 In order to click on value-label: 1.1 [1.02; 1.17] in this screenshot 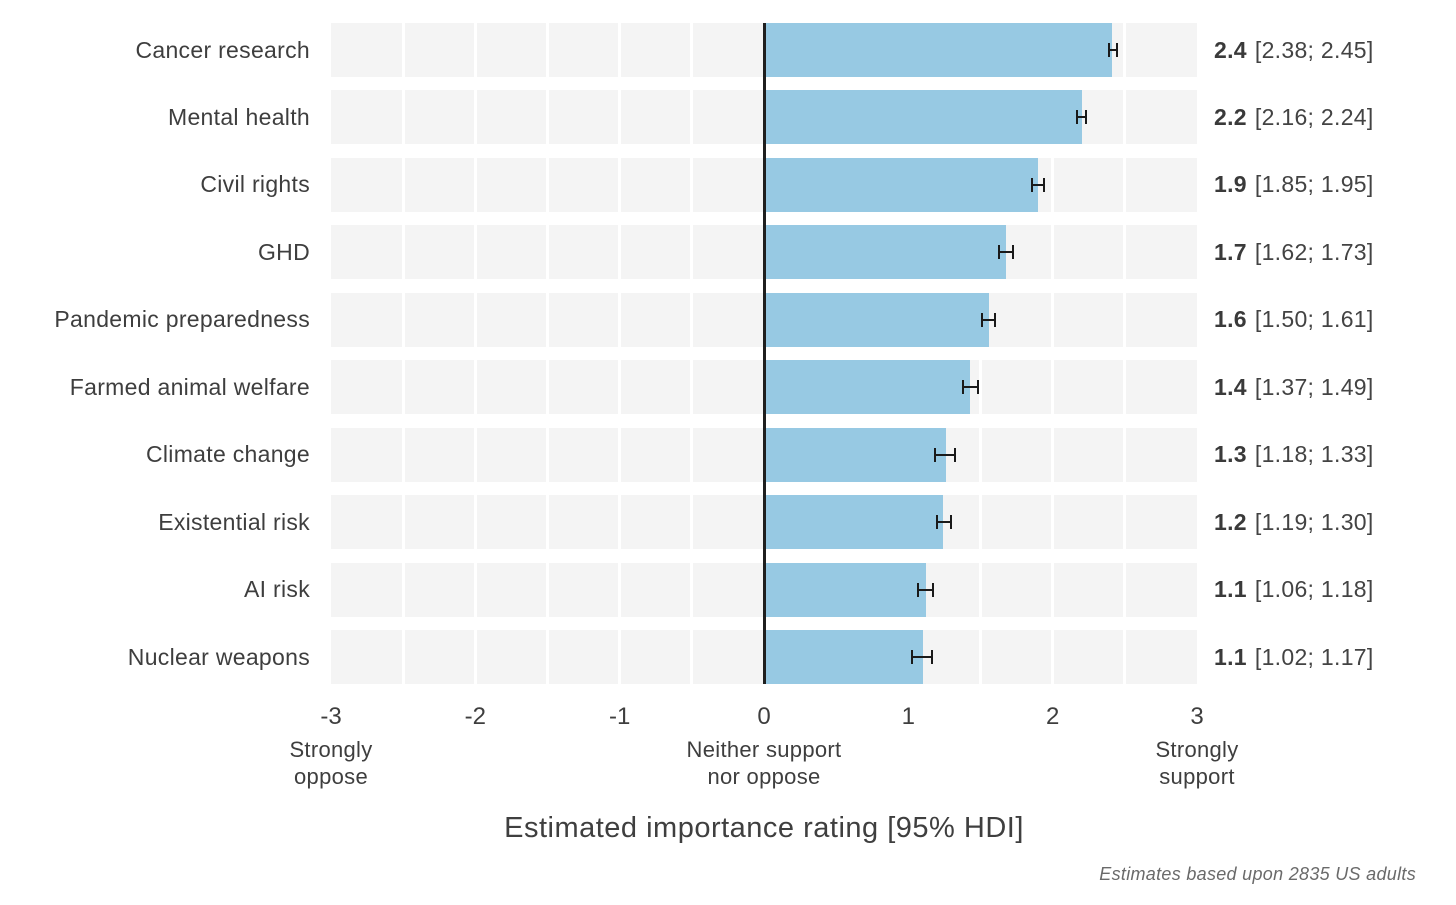, I will do `click(1334, 657)`.